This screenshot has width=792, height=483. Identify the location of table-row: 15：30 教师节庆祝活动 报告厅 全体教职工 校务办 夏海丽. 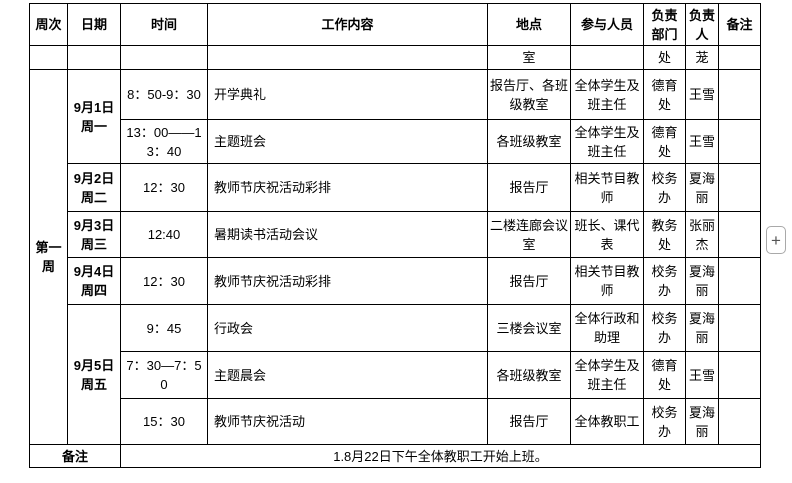
(395, 421).